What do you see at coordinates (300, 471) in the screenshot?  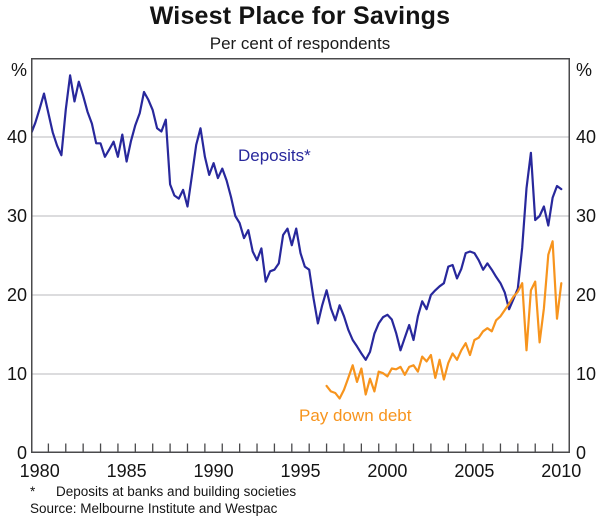 I see `x-axis-label-1995: 1995` at bounding box center [300, 471].